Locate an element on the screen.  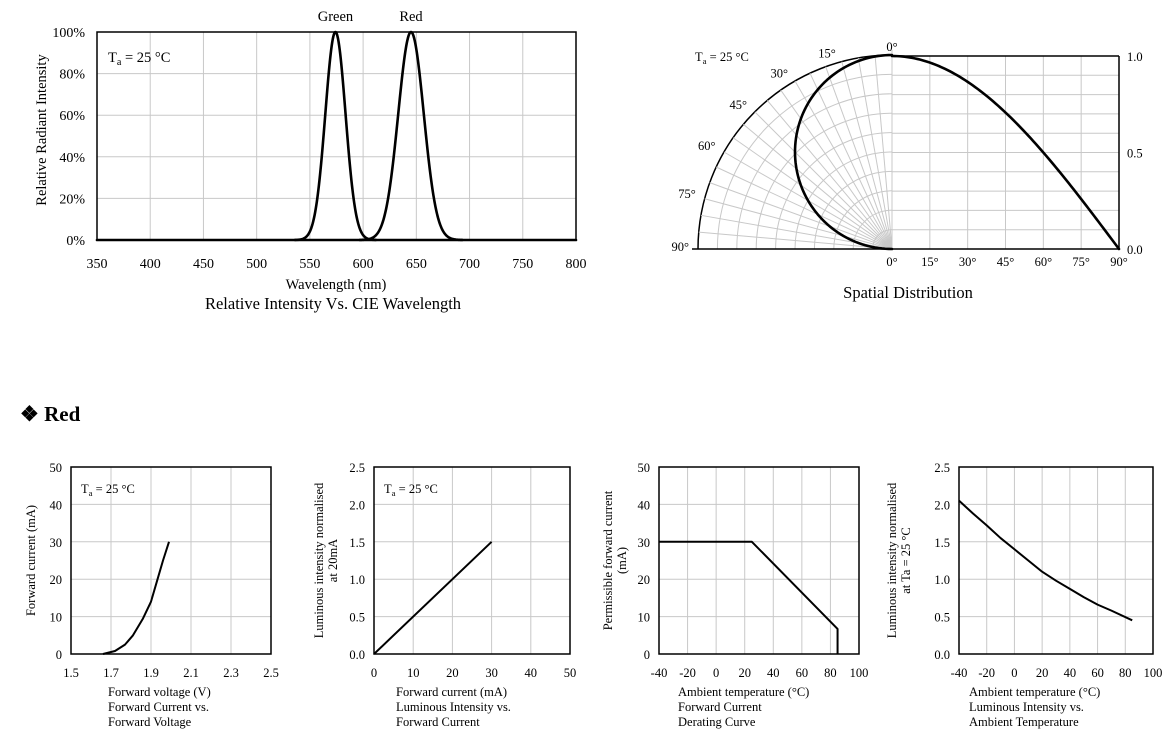
x-tick-label: 1.5 is located at coordinates (71, 673).